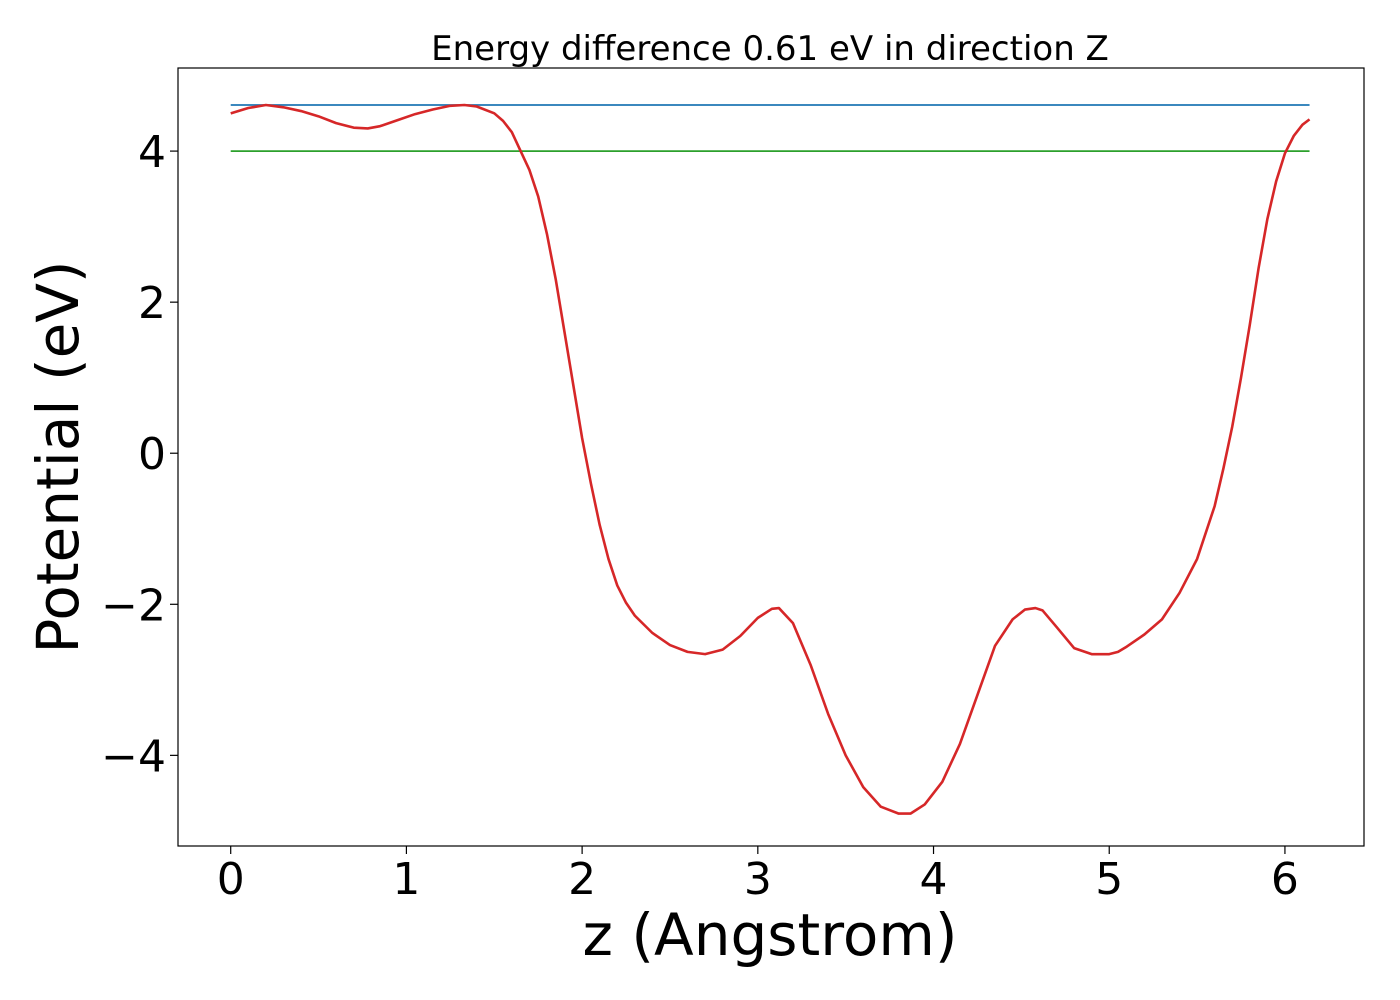 The height and width of the screenshot is (1000, 1400). I want to click on x-tick-label: 4, so click(934, 879).